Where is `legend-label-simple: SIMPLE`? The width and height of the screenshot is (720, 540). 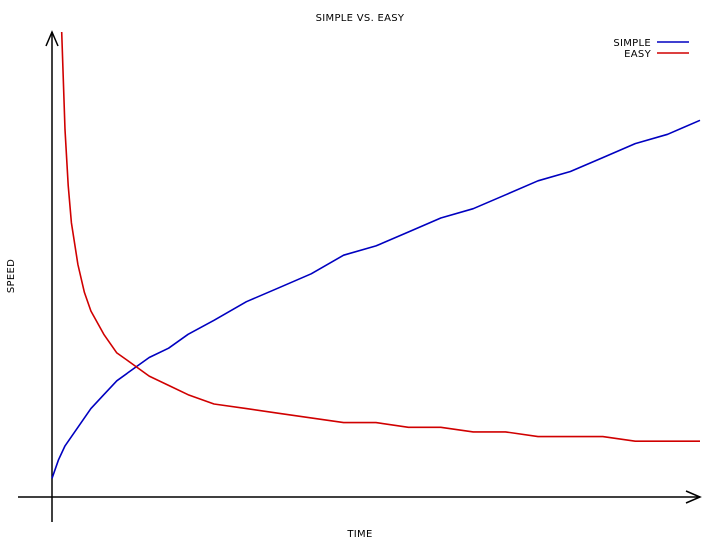
legend-label-simple: SIMPLE is located at coordinates (632, 43).